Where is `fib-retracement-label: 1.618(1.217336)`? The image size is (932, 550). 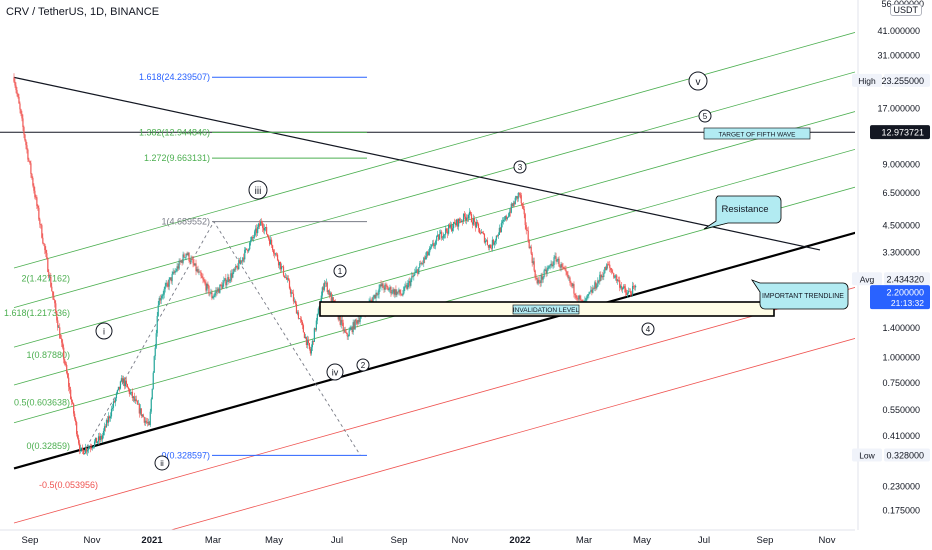 fib-retracement-label: 1.618(1.217336) is located at coordinates (37, 313).